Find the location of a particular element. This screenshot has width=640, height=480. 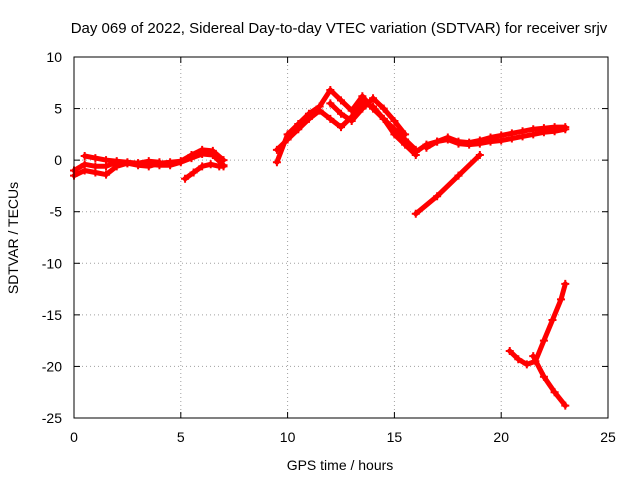

x-tick-label: 5 is located at coordinates (181, 437).